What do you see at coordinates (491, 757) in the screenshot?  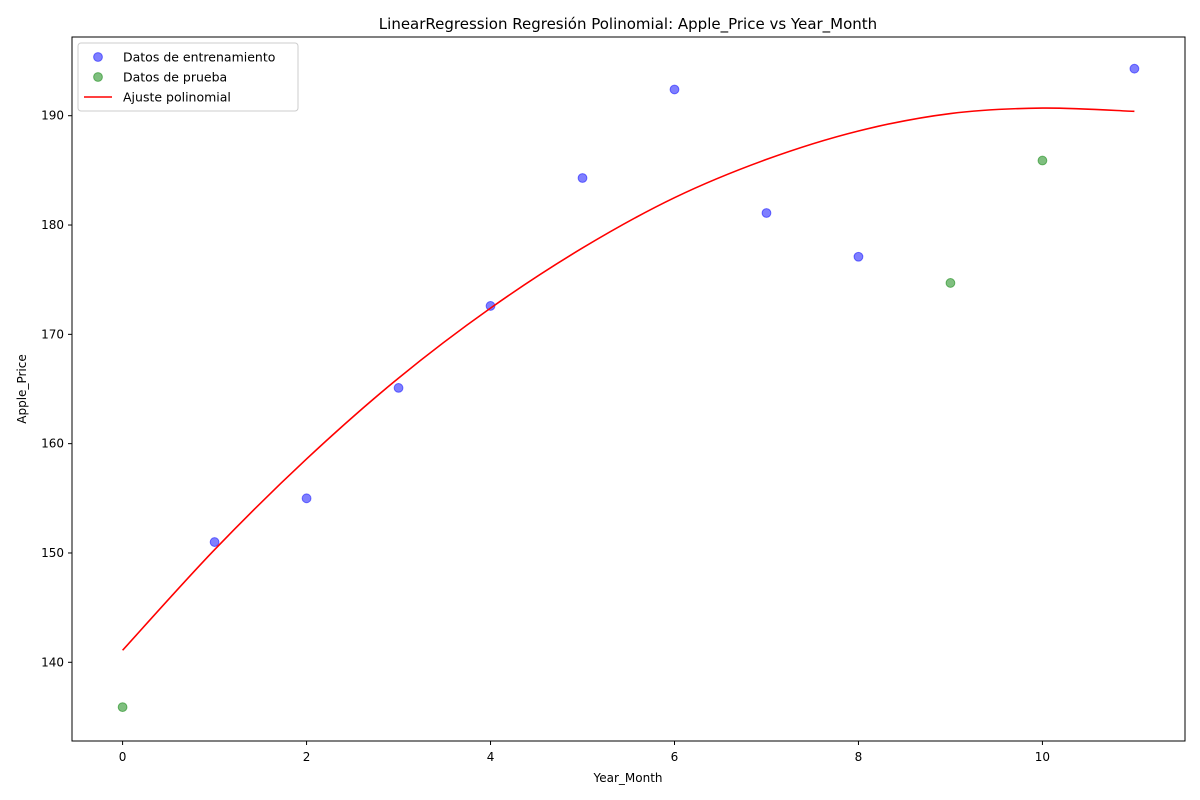 I see `x-tick-label: 4` at bounding box center [491, 757].